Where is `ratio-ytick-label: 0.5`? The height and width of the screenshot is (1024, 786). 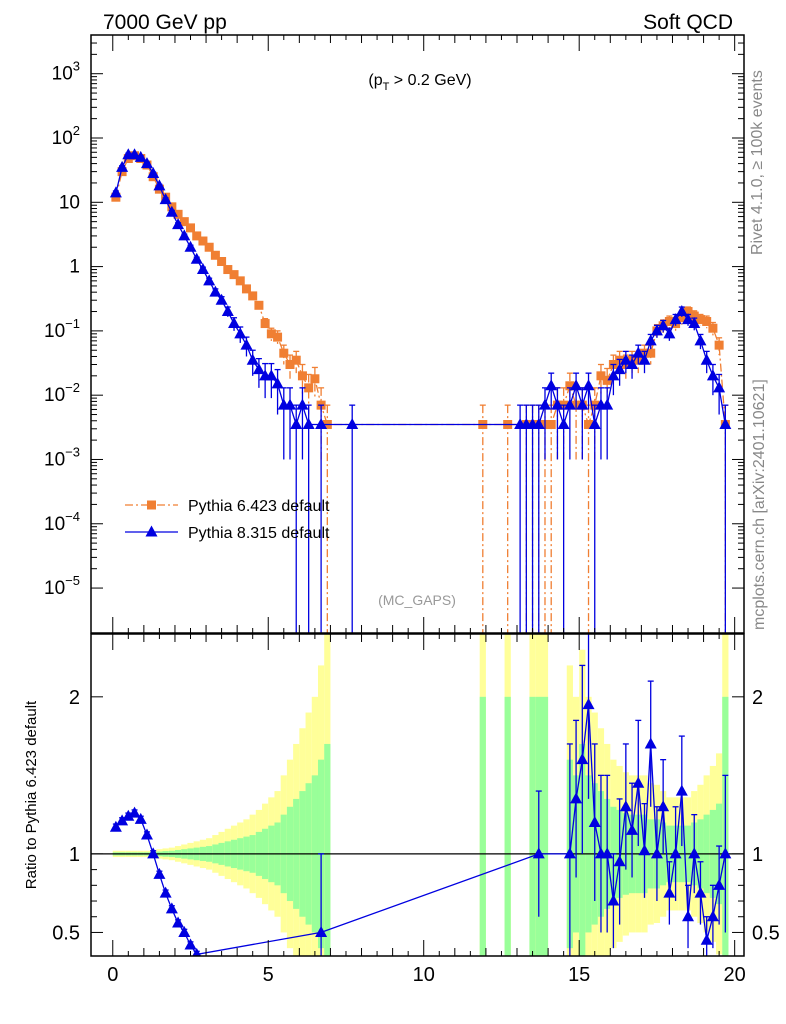 ratio-ytick-label: 0.5 is located at coordinates (66, 933).